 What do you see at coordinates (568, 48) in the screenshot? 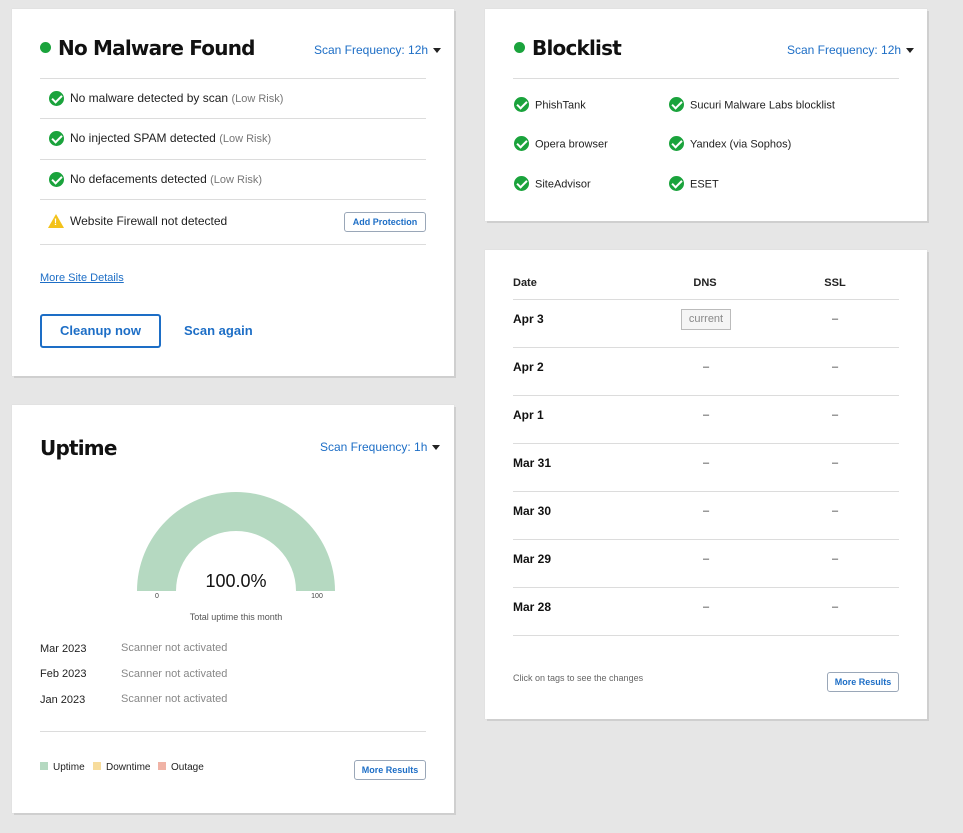
I see `blocklist-title: Blocklist` at bounding box center [568, 48].